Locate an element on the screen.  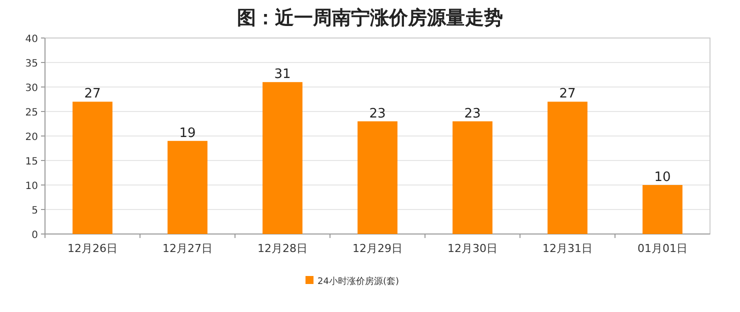
legend-label: 24小时涨价房源(套) is located at coordinates (358, 281).